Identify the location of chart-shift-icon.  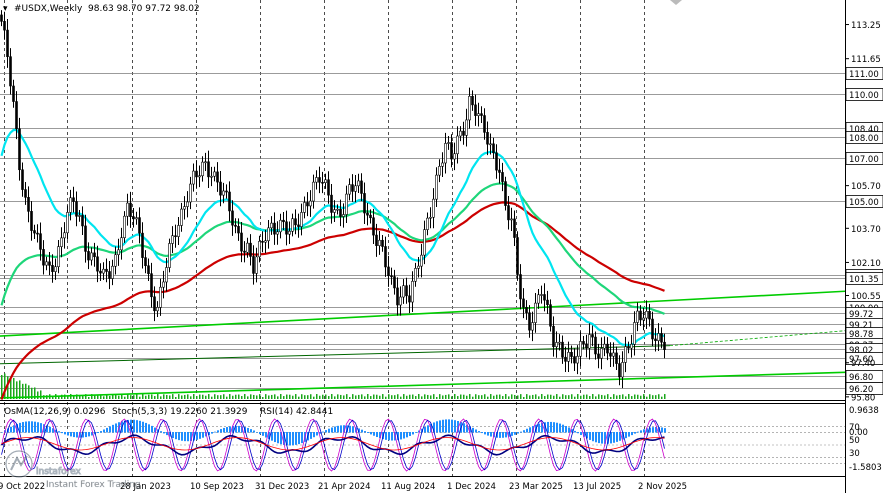
(676, 2).